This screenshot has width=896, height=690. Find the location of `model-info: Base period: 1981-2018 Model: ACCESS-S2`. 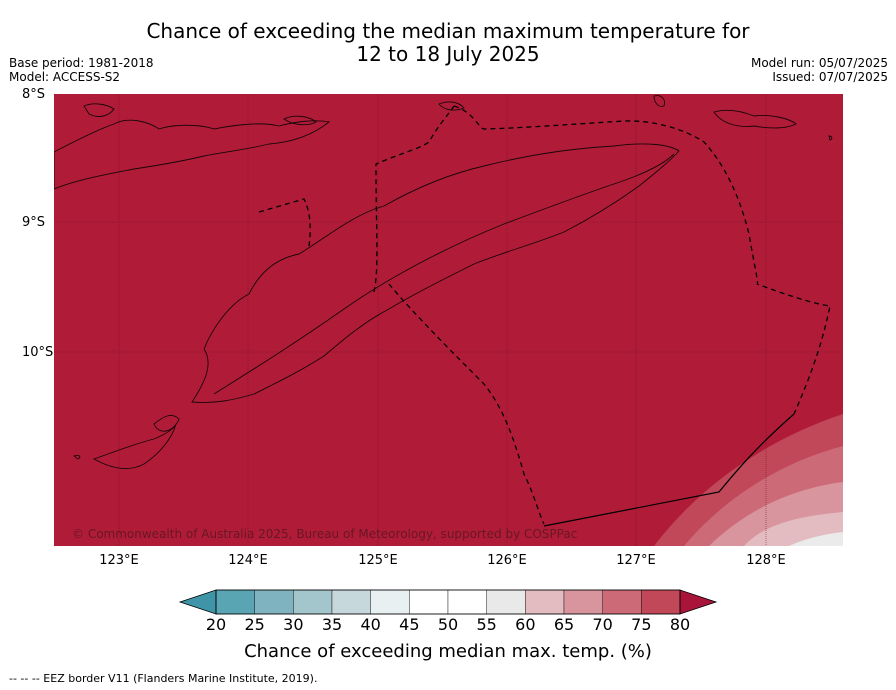

model-info: Base period: 1981-2018 Model: ACCESS-S2 is located at coordinates (81, 70).